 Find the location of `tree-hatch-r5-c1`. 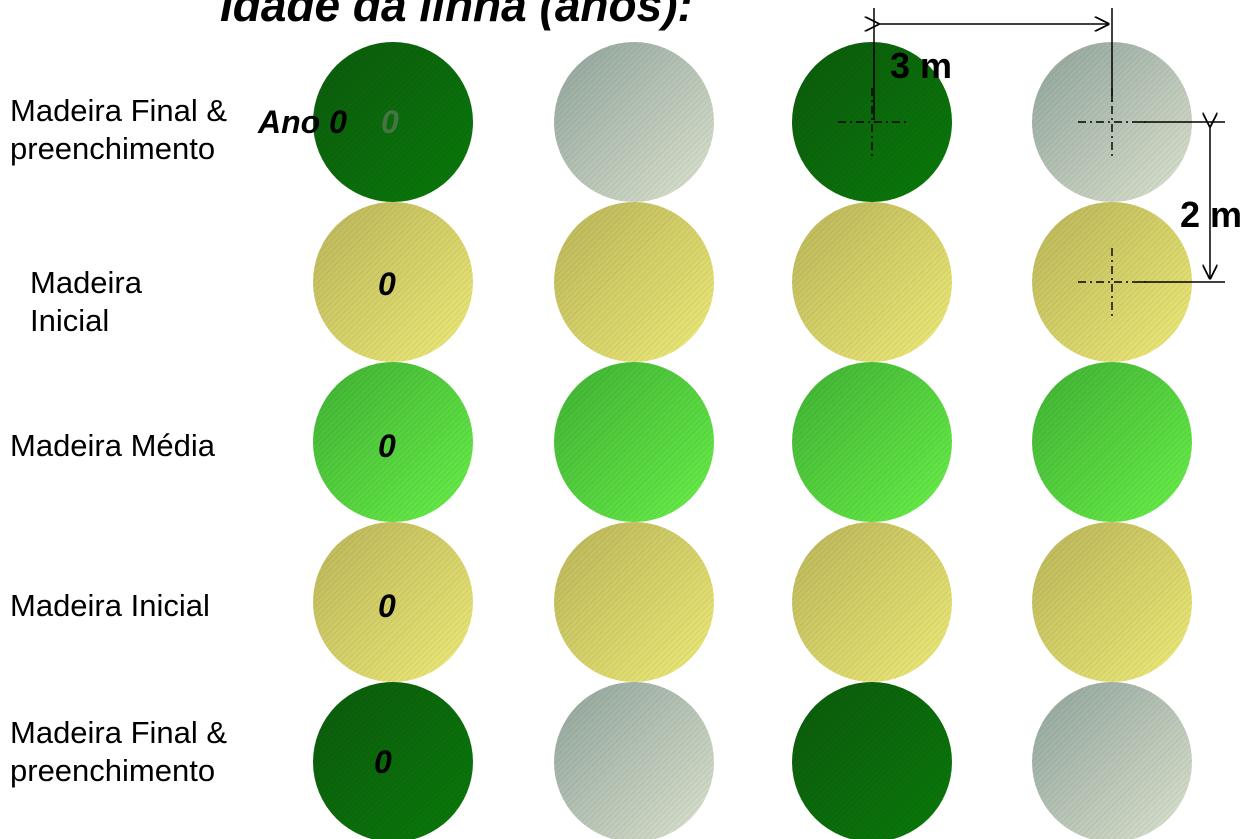

tree-hatch-r5-c1 is located at coordinates (393, 760).